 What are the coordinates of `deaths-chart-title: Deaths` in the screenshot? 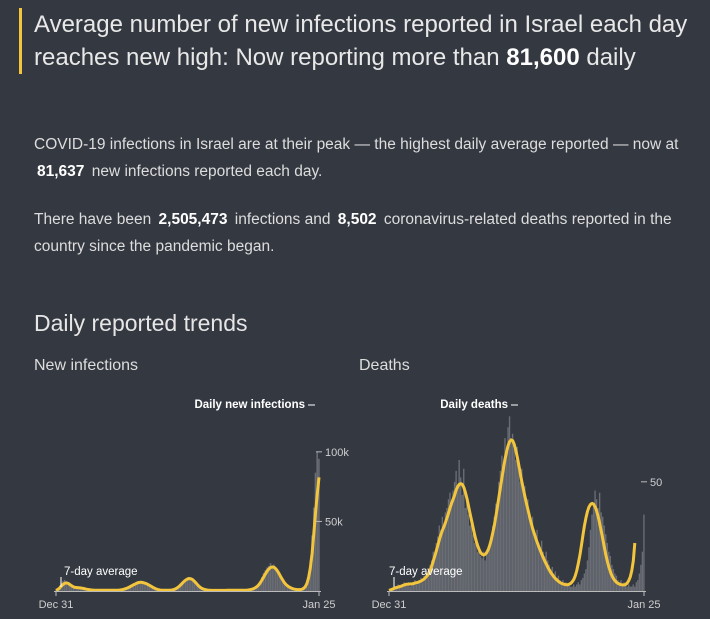 It's located at (384, 365).